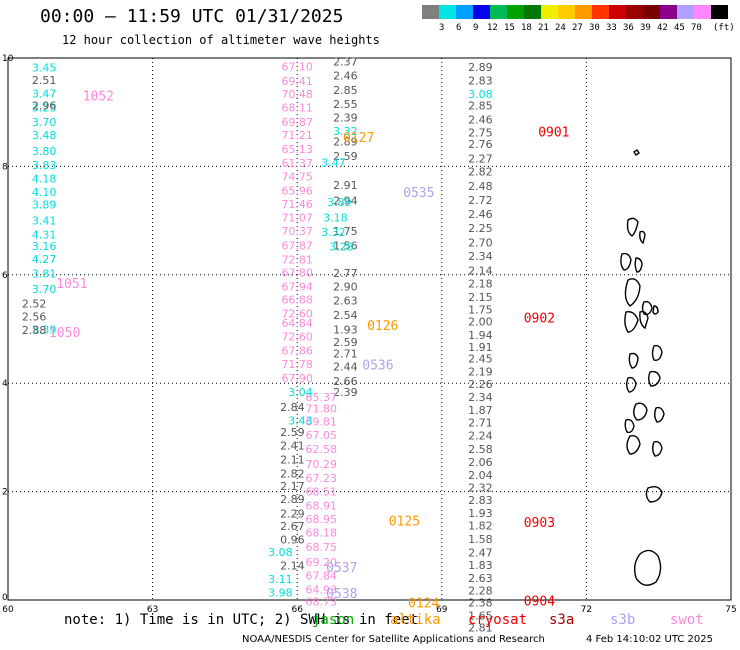  What do you see at coordinates (44, 151) in the screenshot?
I see `wave-height-value: 3.80` at bounding box center [44, 151].